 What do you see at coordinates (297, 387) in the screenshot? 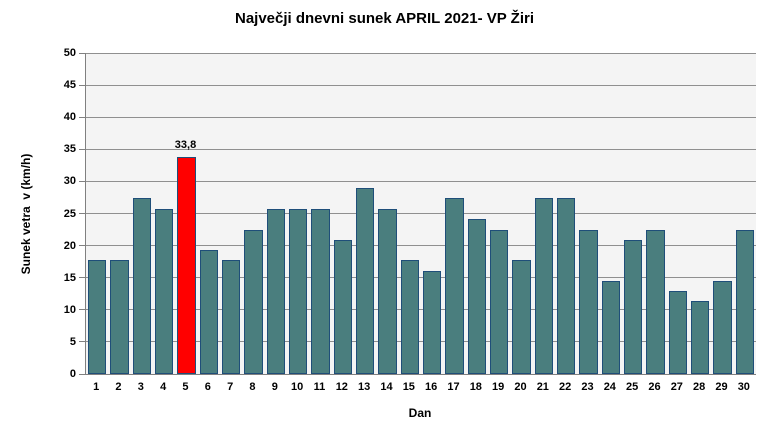
I see `x-tick-label: 10` at bounding box center [297, 387].